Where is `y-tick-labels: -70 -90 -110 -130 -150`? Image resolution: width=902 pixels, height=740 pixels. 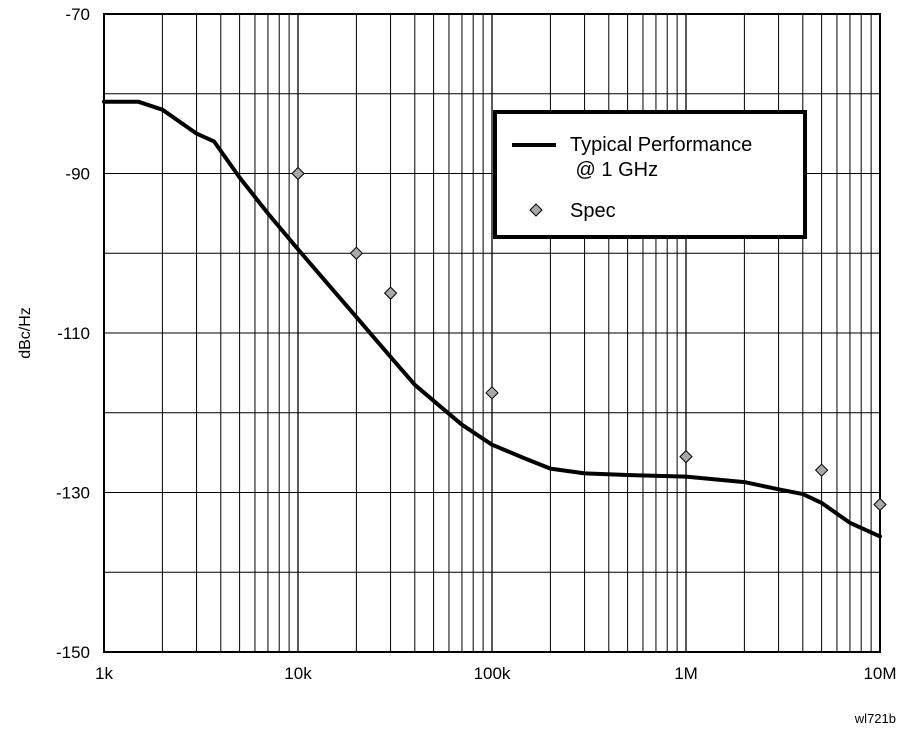
y-tick-labels: -70 -90 -110 -130 -150 is located at coordinates (73, 333).